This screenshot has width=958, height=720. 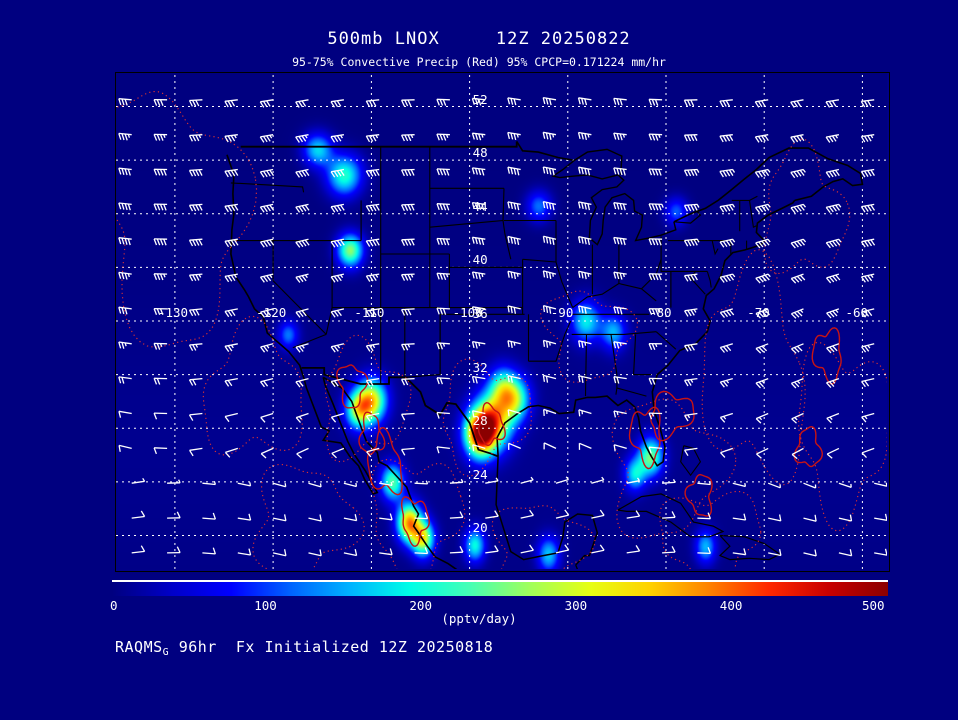 What do you see at coordinates (577, 566) in the screenshot?
I see `coastline-central-america` at bounding box center [577, 566].